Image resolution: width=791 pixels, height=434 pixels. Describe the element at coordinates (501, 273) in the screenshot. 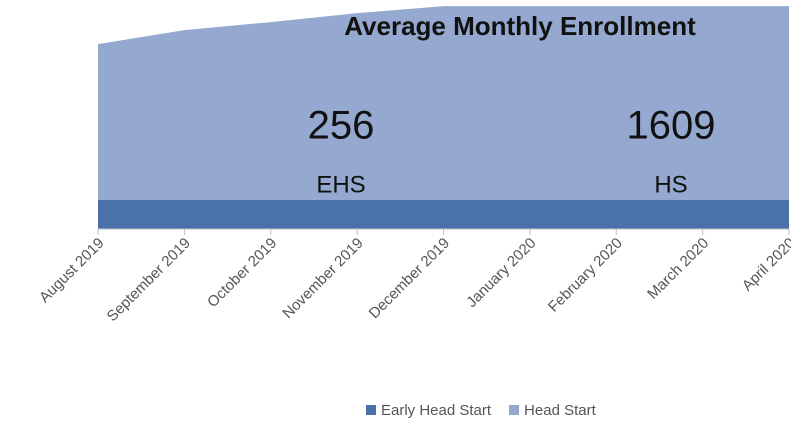

I see `x-tick-label: January 2020` at that location.